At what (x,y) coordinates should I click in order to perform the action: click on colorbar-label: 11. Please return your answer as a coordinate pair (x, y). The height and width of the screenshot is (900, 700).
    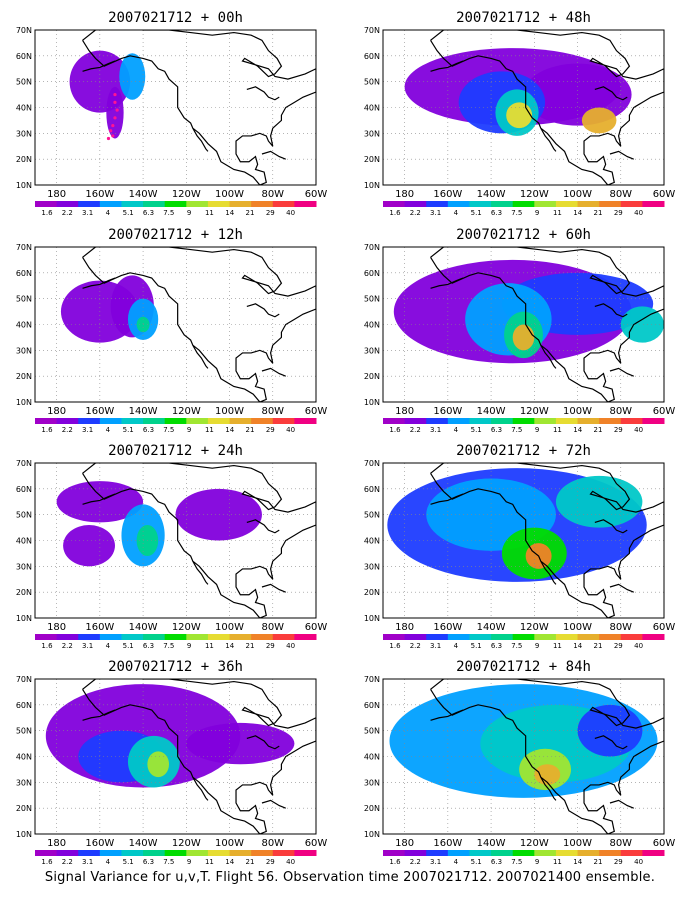
    Looking at the image, I should click on (209, 430).